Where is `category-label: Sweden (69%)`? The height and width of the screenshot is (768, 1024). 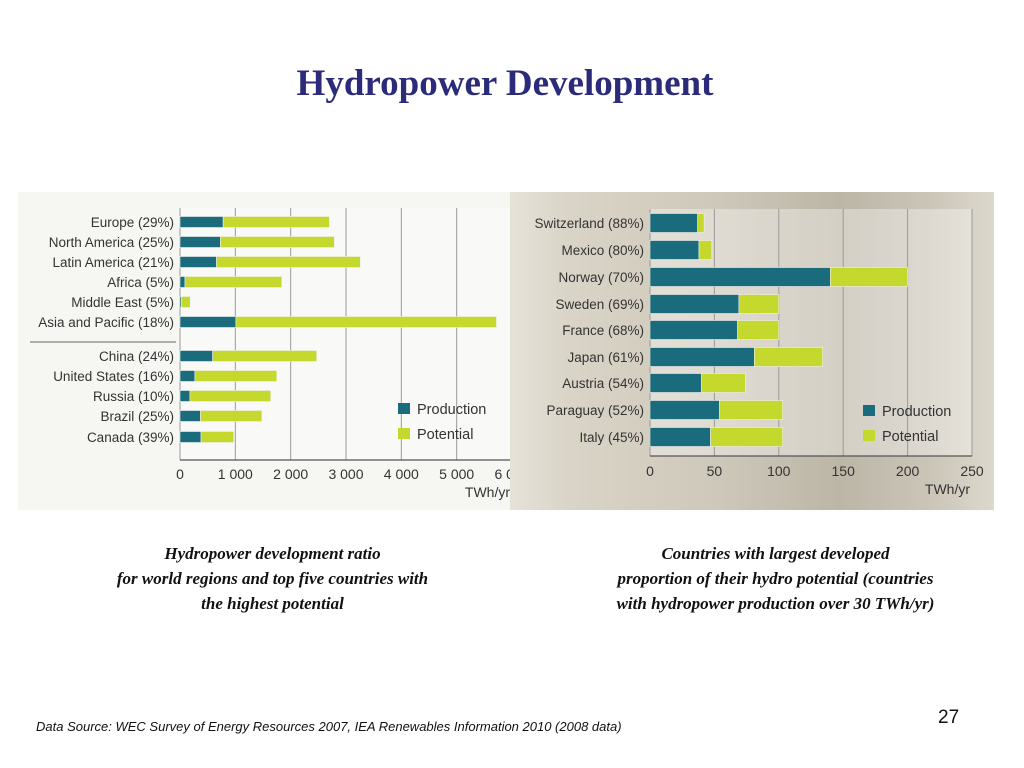 category-label: Sweden (69%) is located at coordinates (599, 304).